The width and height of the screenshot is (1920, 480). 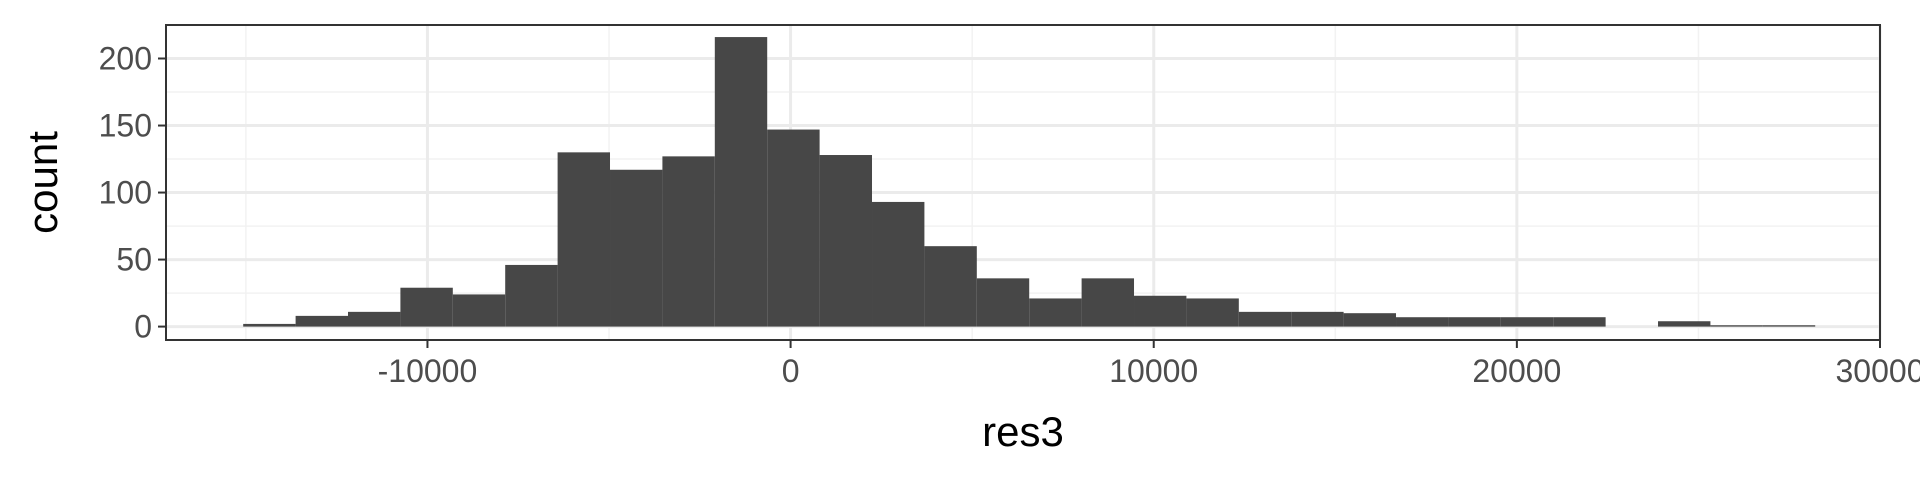 What do you see at coordinates (791, 371) in the screenshot?
I see `x-tick-label: 0` at bounding box center [791, 371].